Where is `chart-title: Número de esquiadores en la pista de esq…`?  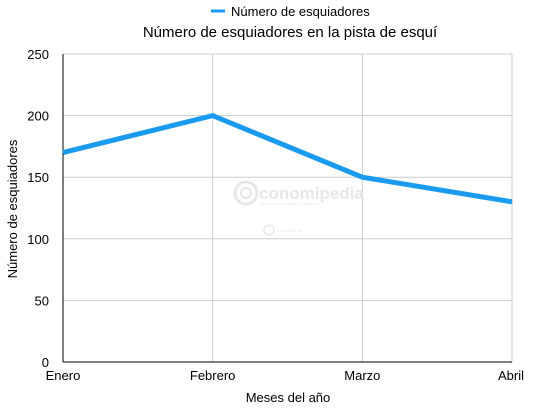 chart-title: Número de esquiadores en la pista de esq… is located at coordinates (290, 32).